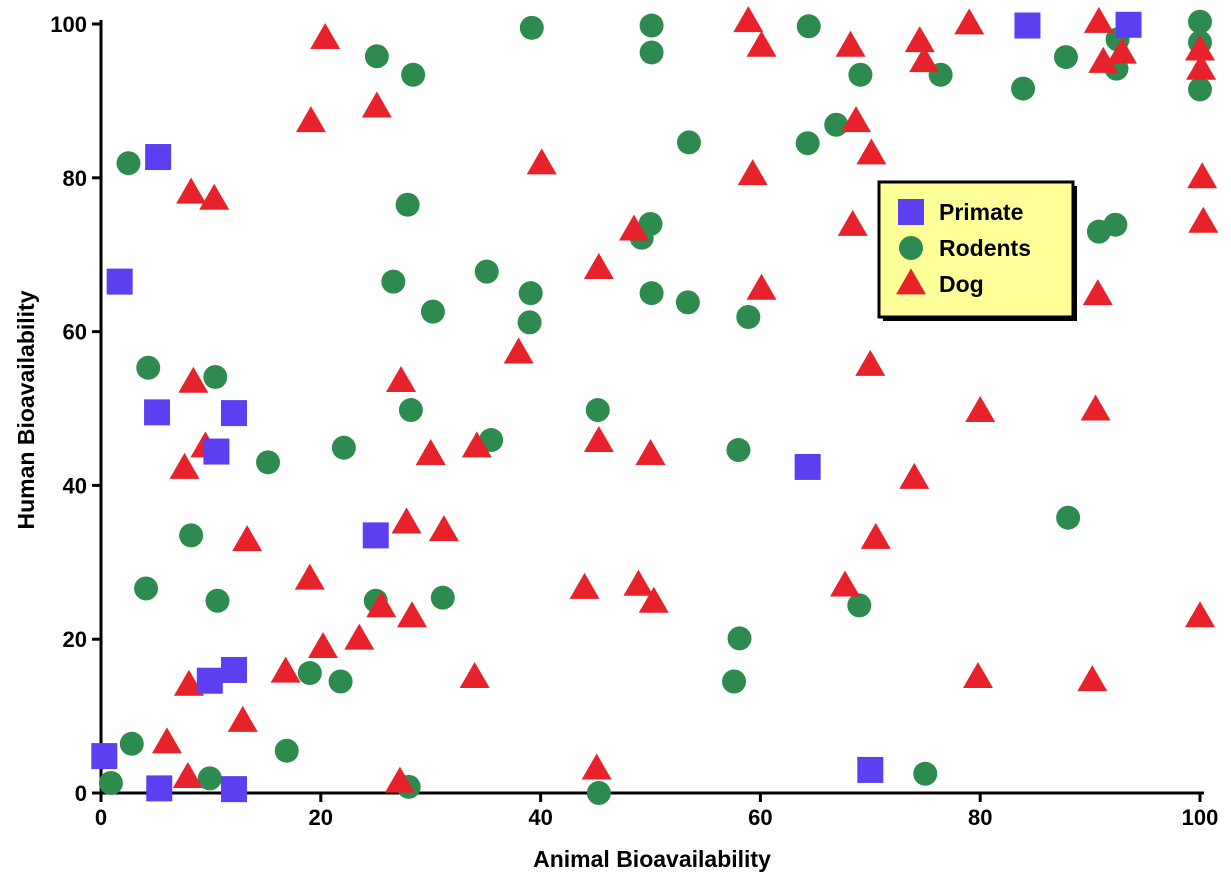 The height and width of the screenshot is (888, 1231). What do you see at coordinates (977, 250) in the screenshot?
I see `legend: Primate Rodents Dog` at bounding box center [977, 250].